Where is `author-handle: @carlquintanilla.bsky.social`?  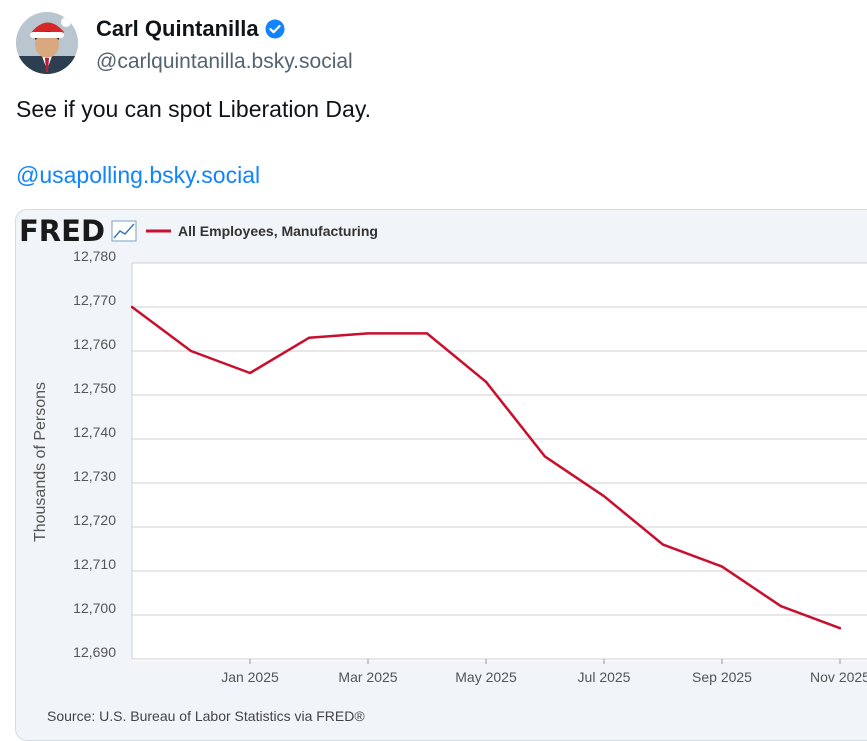
author-handle: @carlquintanilla.bsky.social is located at coordinates (224, 61).